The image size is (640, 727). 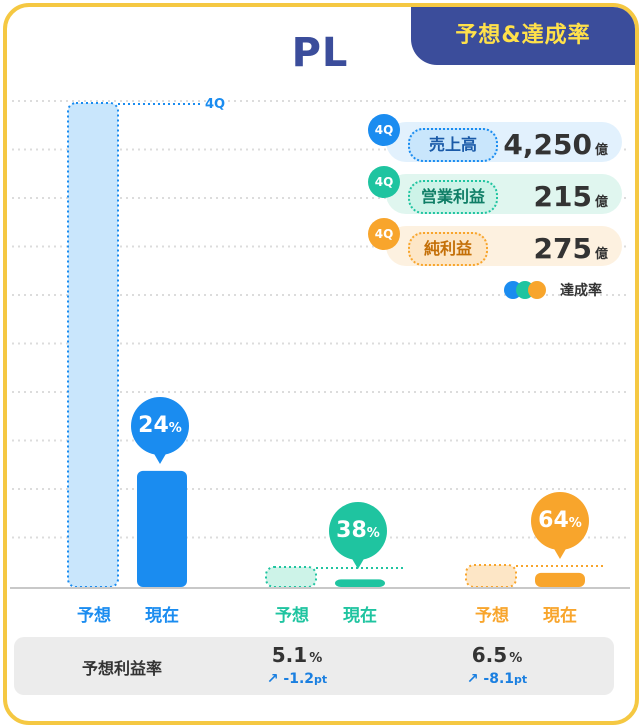 What do you see at coordinates (581, 291) in the screenshot?
I see `rate-legend-label: 達成率` at bounding box center [581, 291].